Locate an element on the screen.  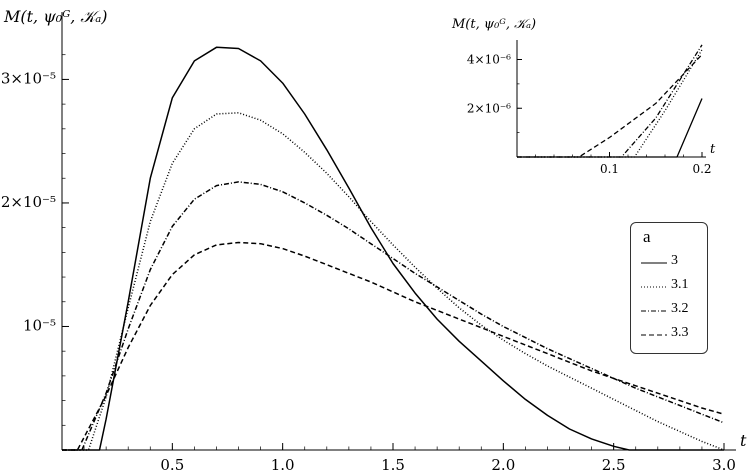
legend-title: a is located at coordinates (647, 236).